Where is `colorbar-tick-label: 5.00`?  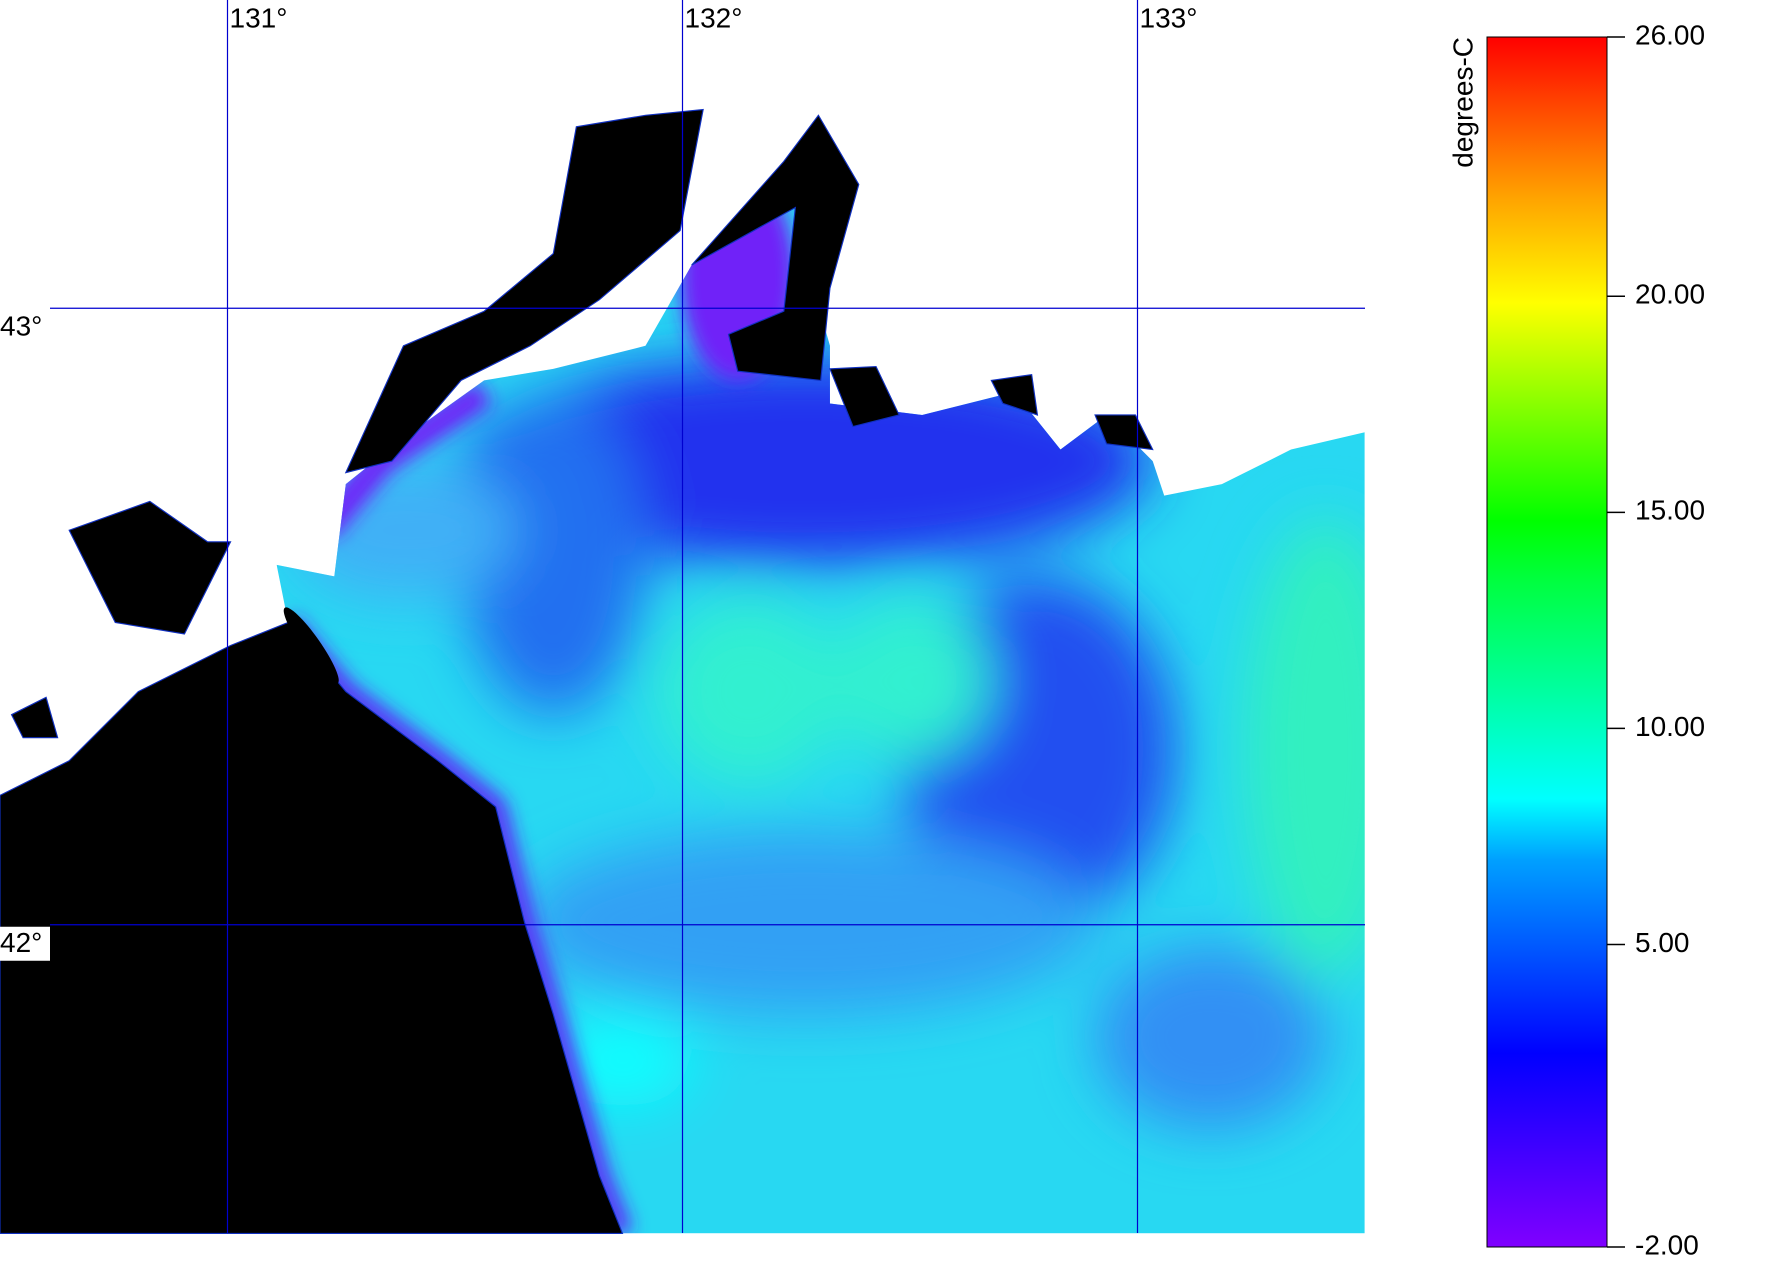 colorbar-tick-label: 5.00 is located at coordinates (1662, 942).